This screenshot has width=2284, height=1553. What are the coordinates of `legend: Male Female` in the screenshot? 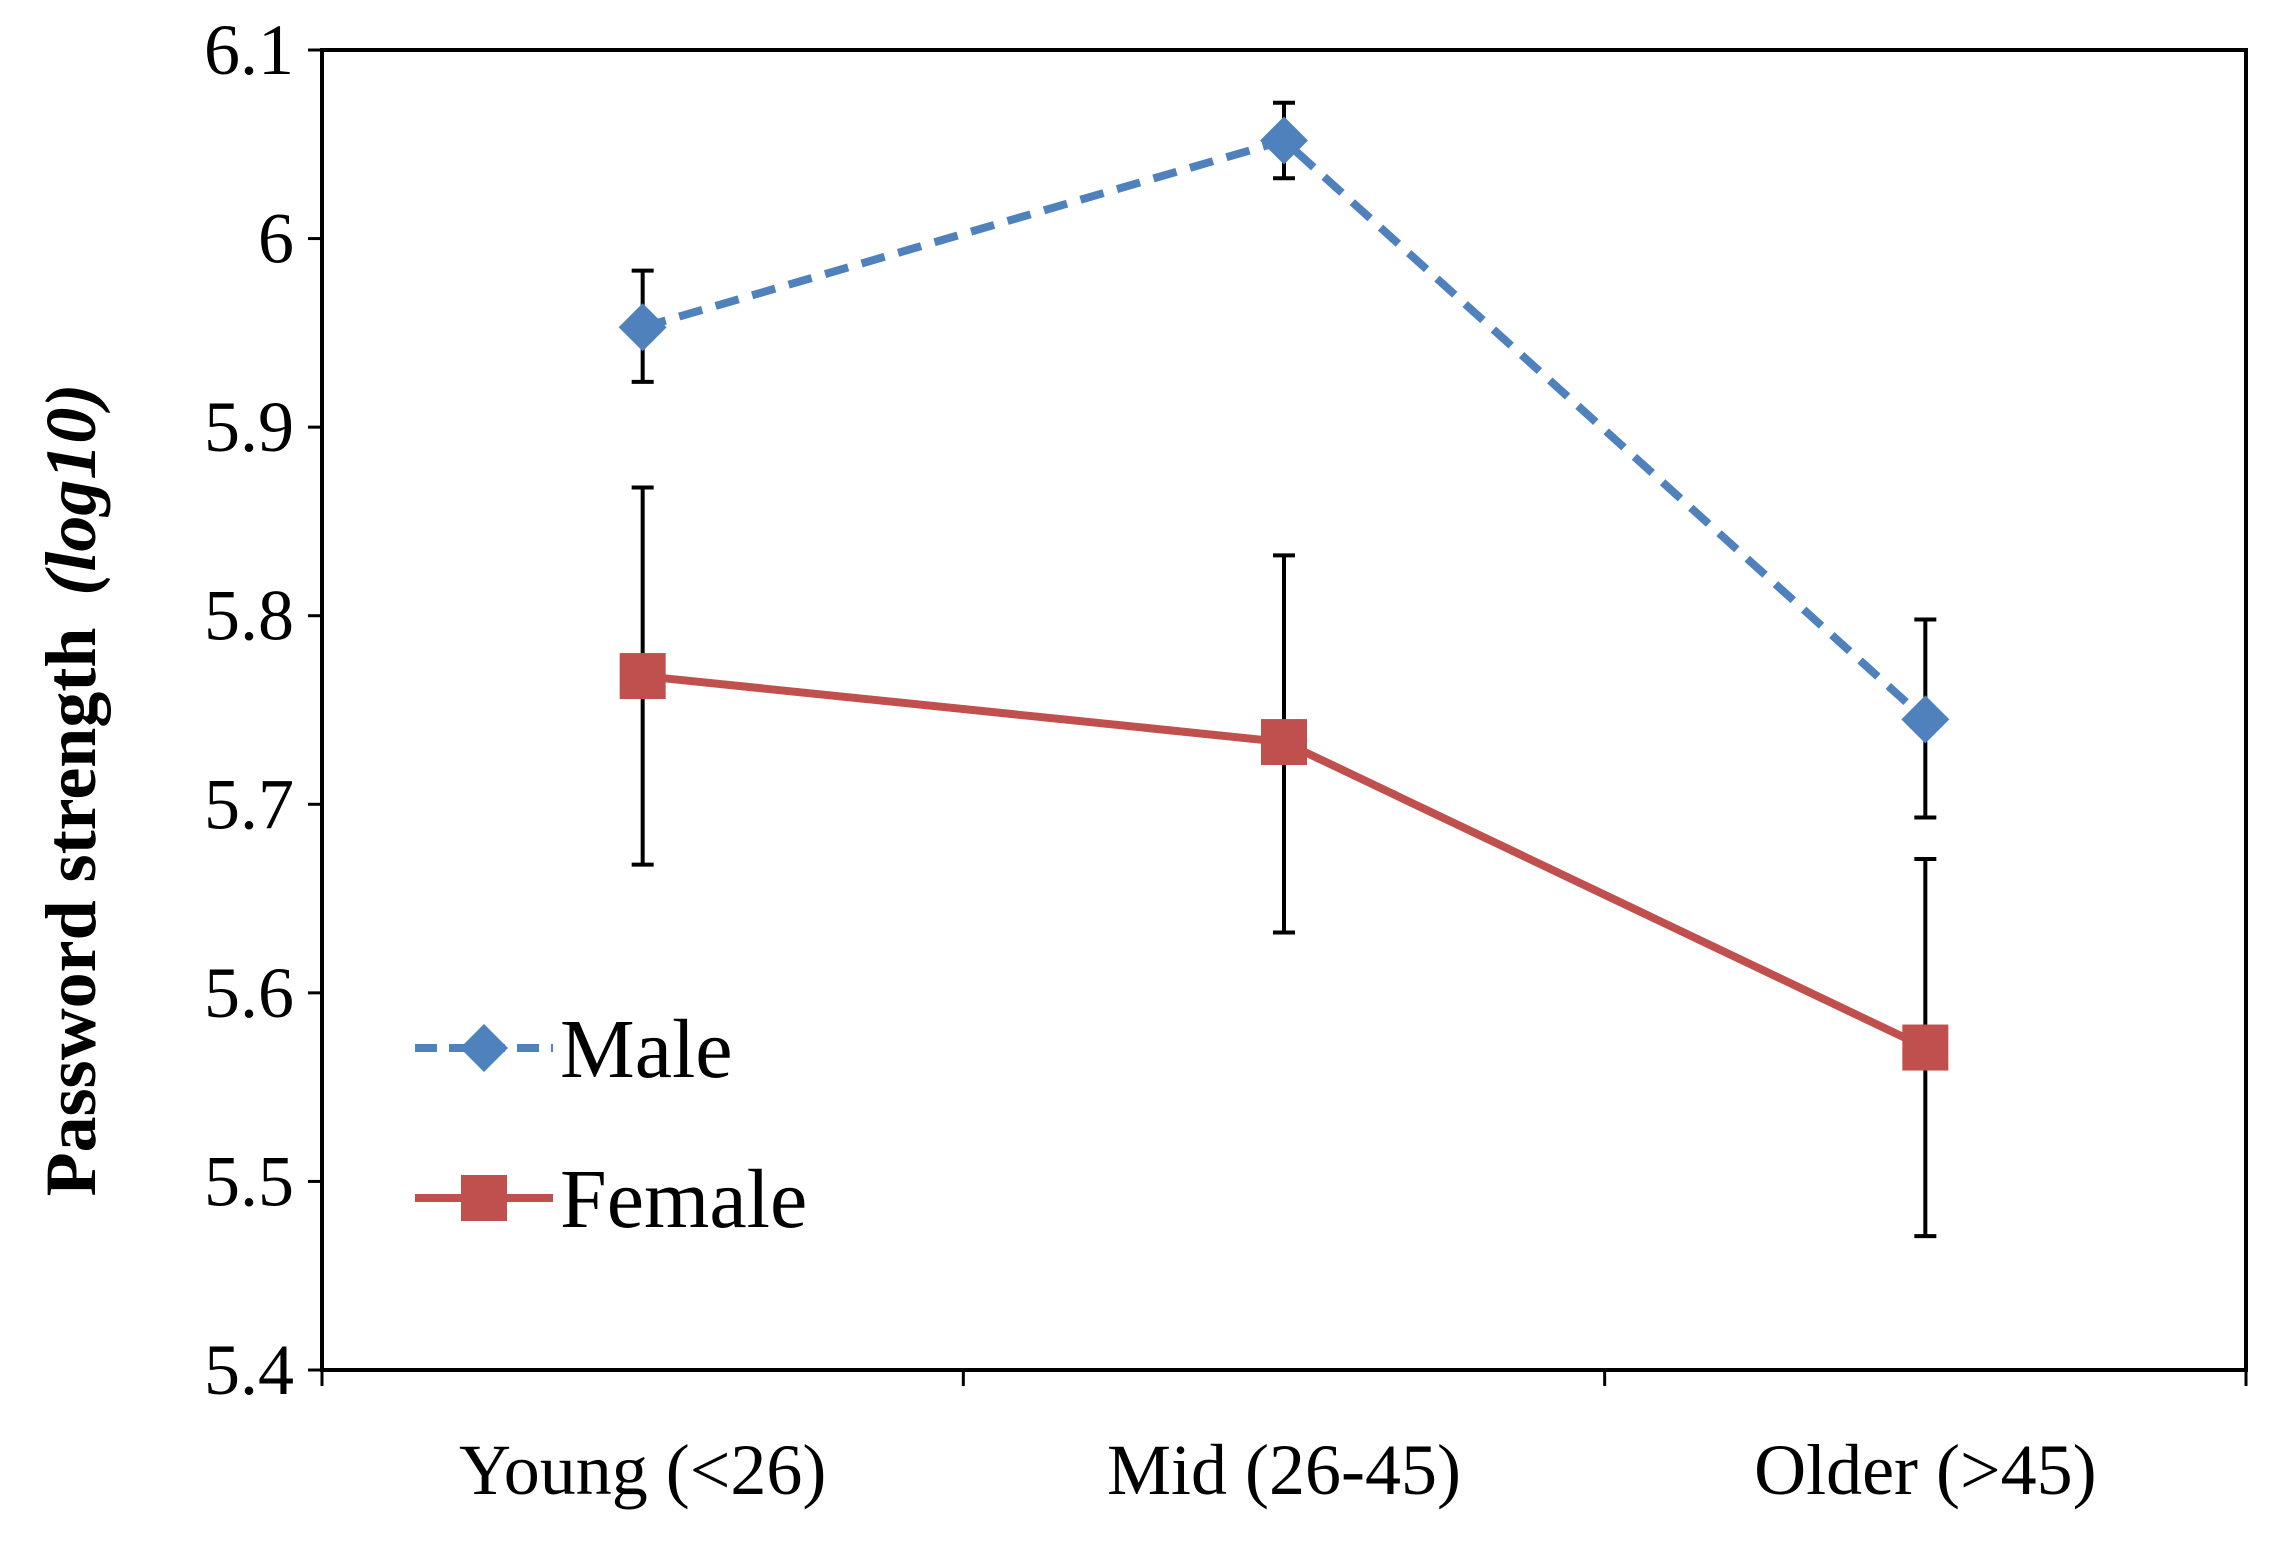 It's located at (611, 1124).